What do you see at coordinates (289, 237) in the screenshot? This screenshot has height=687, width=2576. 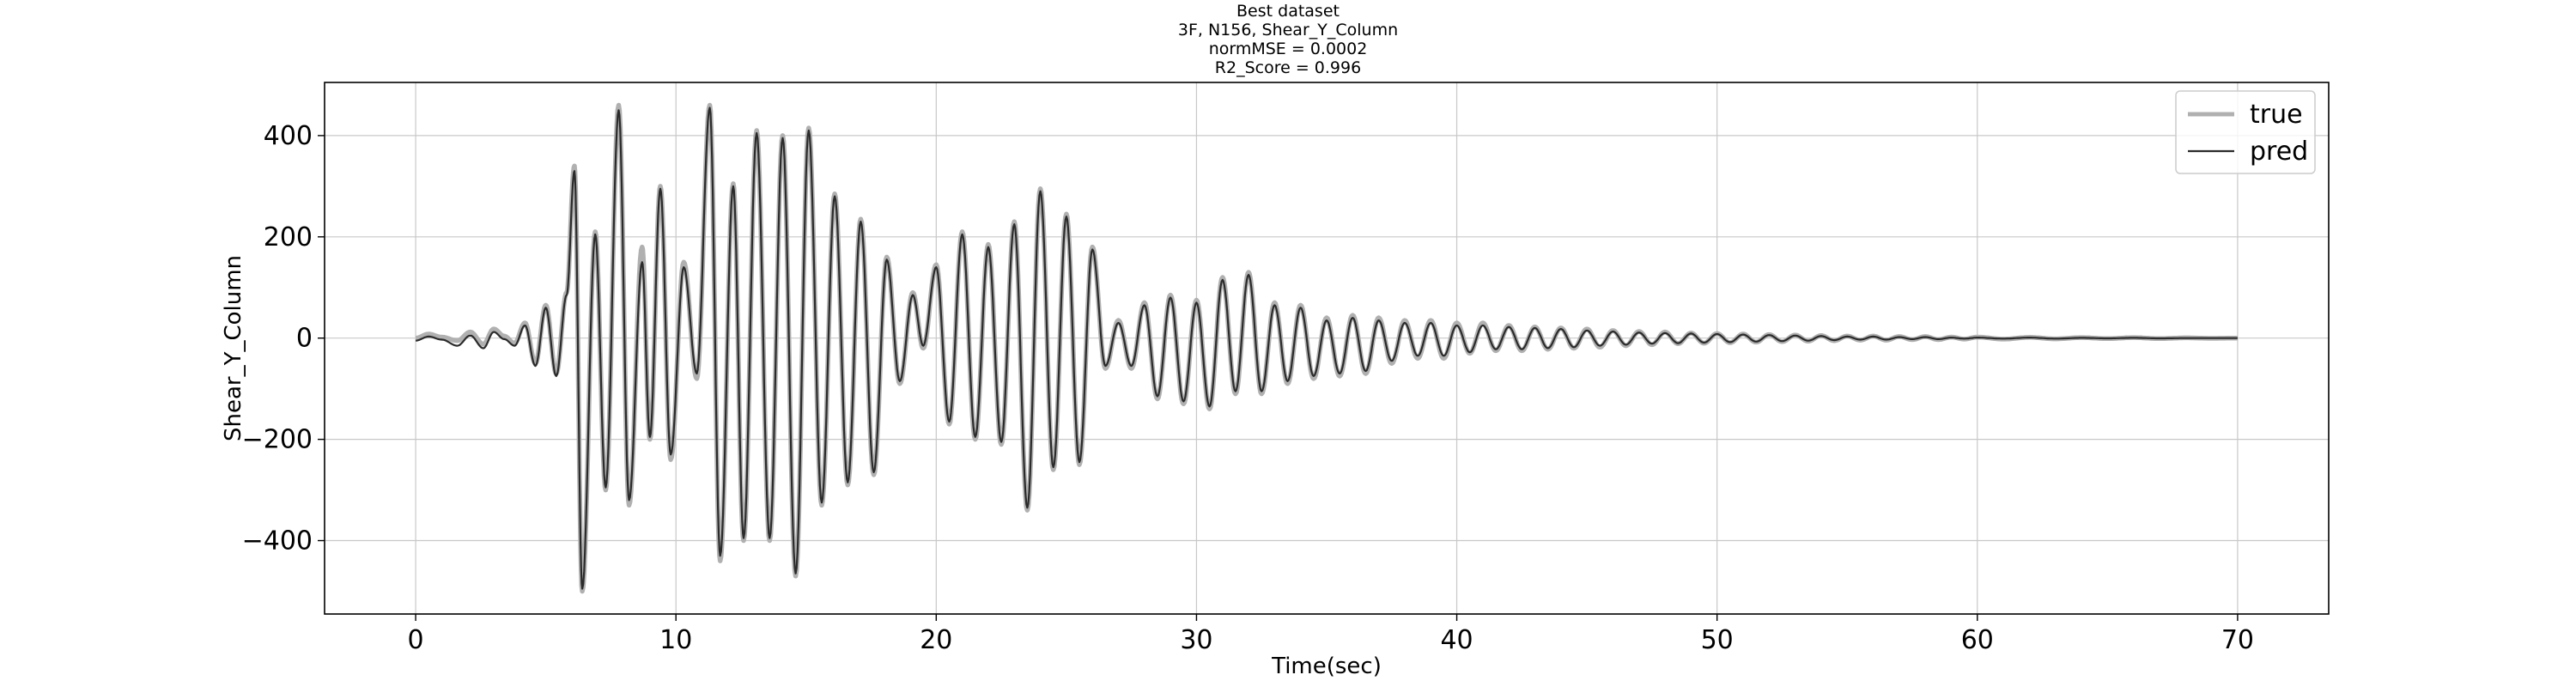 I see `y-tick-label: 200` at bounding box center [289, 237].